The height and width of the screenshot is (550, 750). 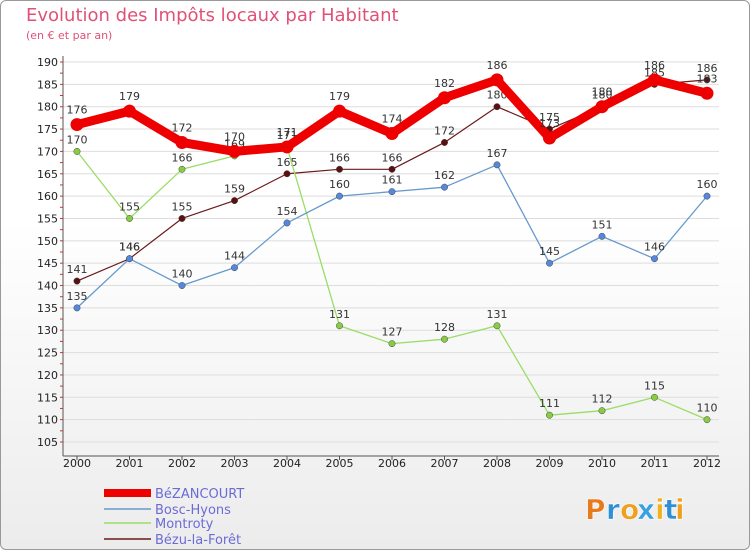 What do you see at coordinates (234, 256) in the screenshot?
I see `data-label-bosc-hyons: 144` at bounding box center [234, 256].